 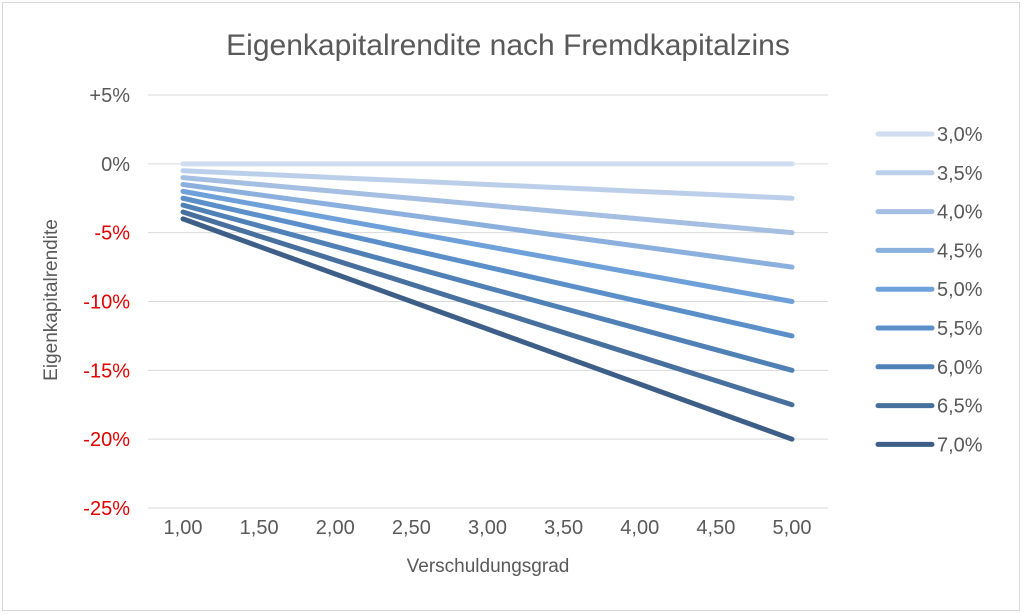 I want to click on y-axis-label: Eigenkapitalrendite, so click(x=51, y=300).